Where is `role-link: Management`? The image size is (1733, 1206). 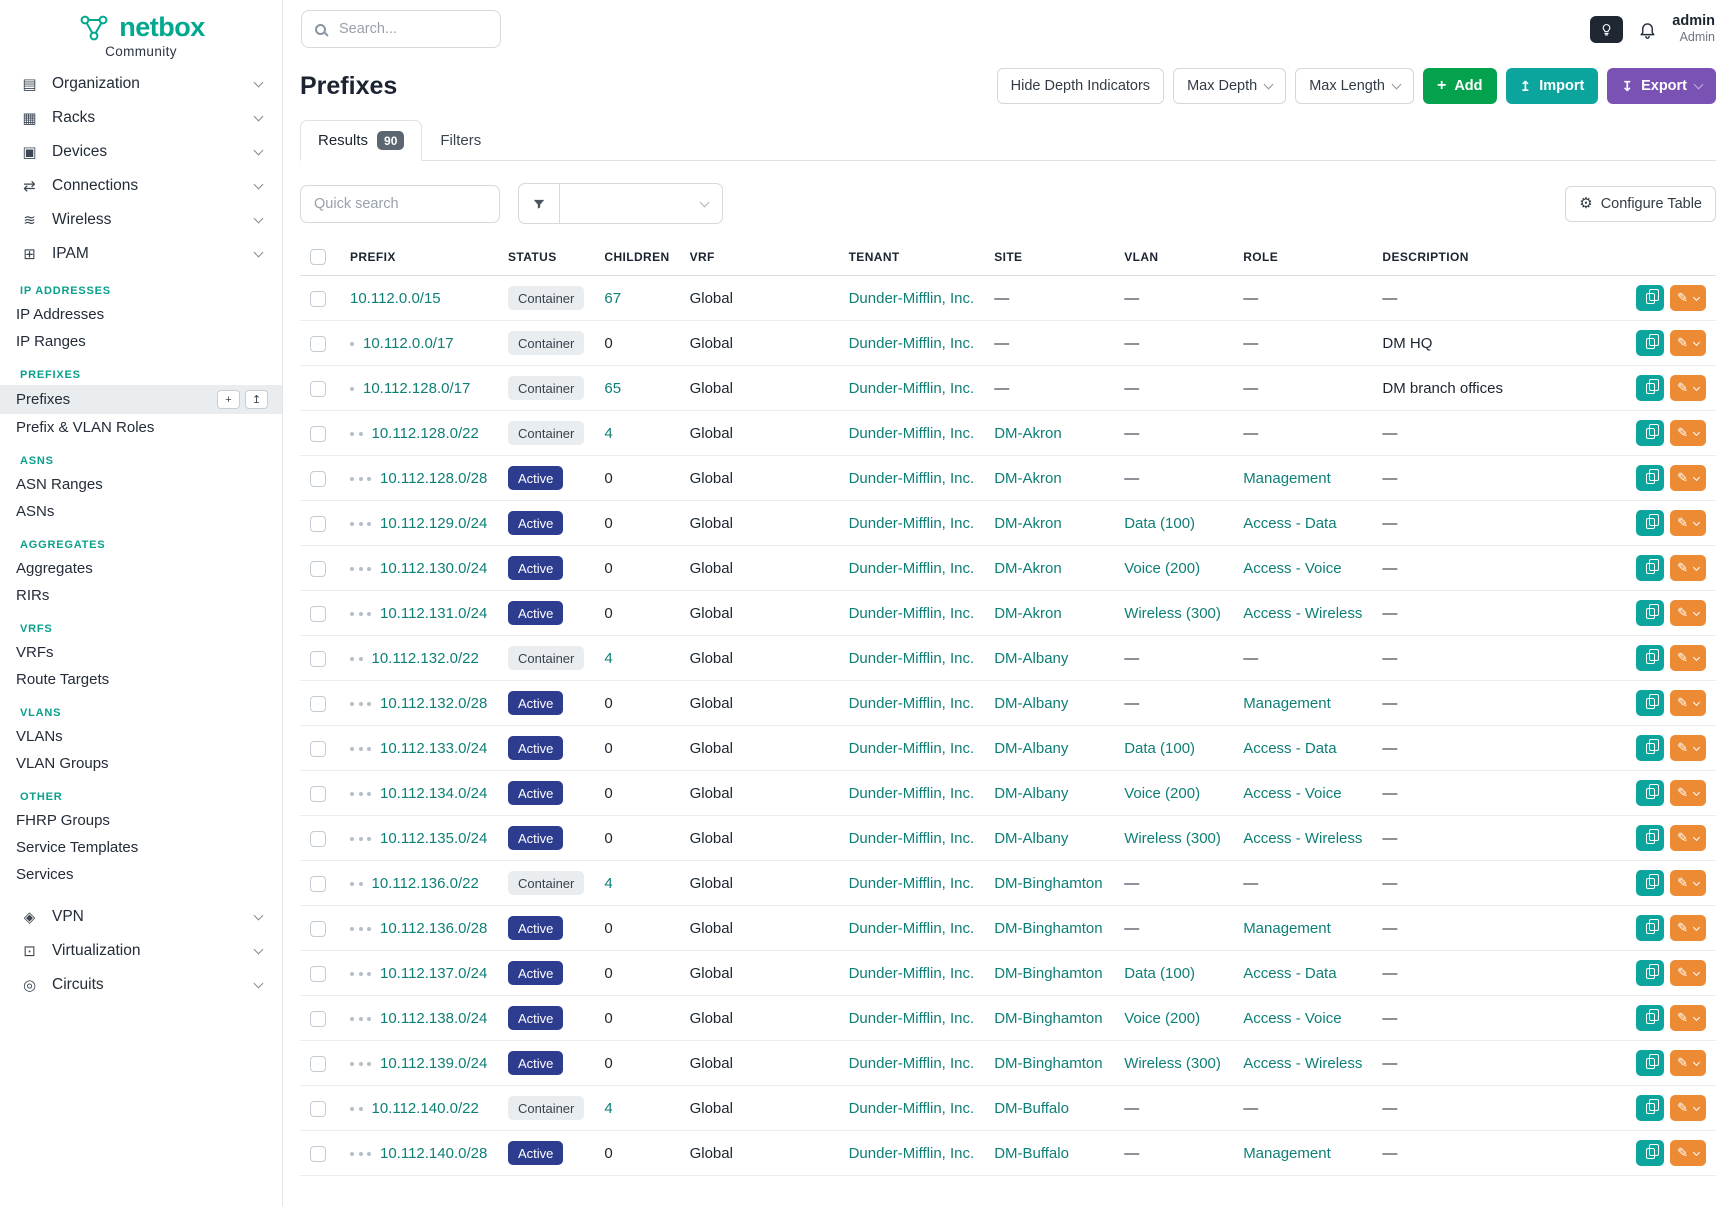
role-link: Management is located at coordinates (1287, 703).